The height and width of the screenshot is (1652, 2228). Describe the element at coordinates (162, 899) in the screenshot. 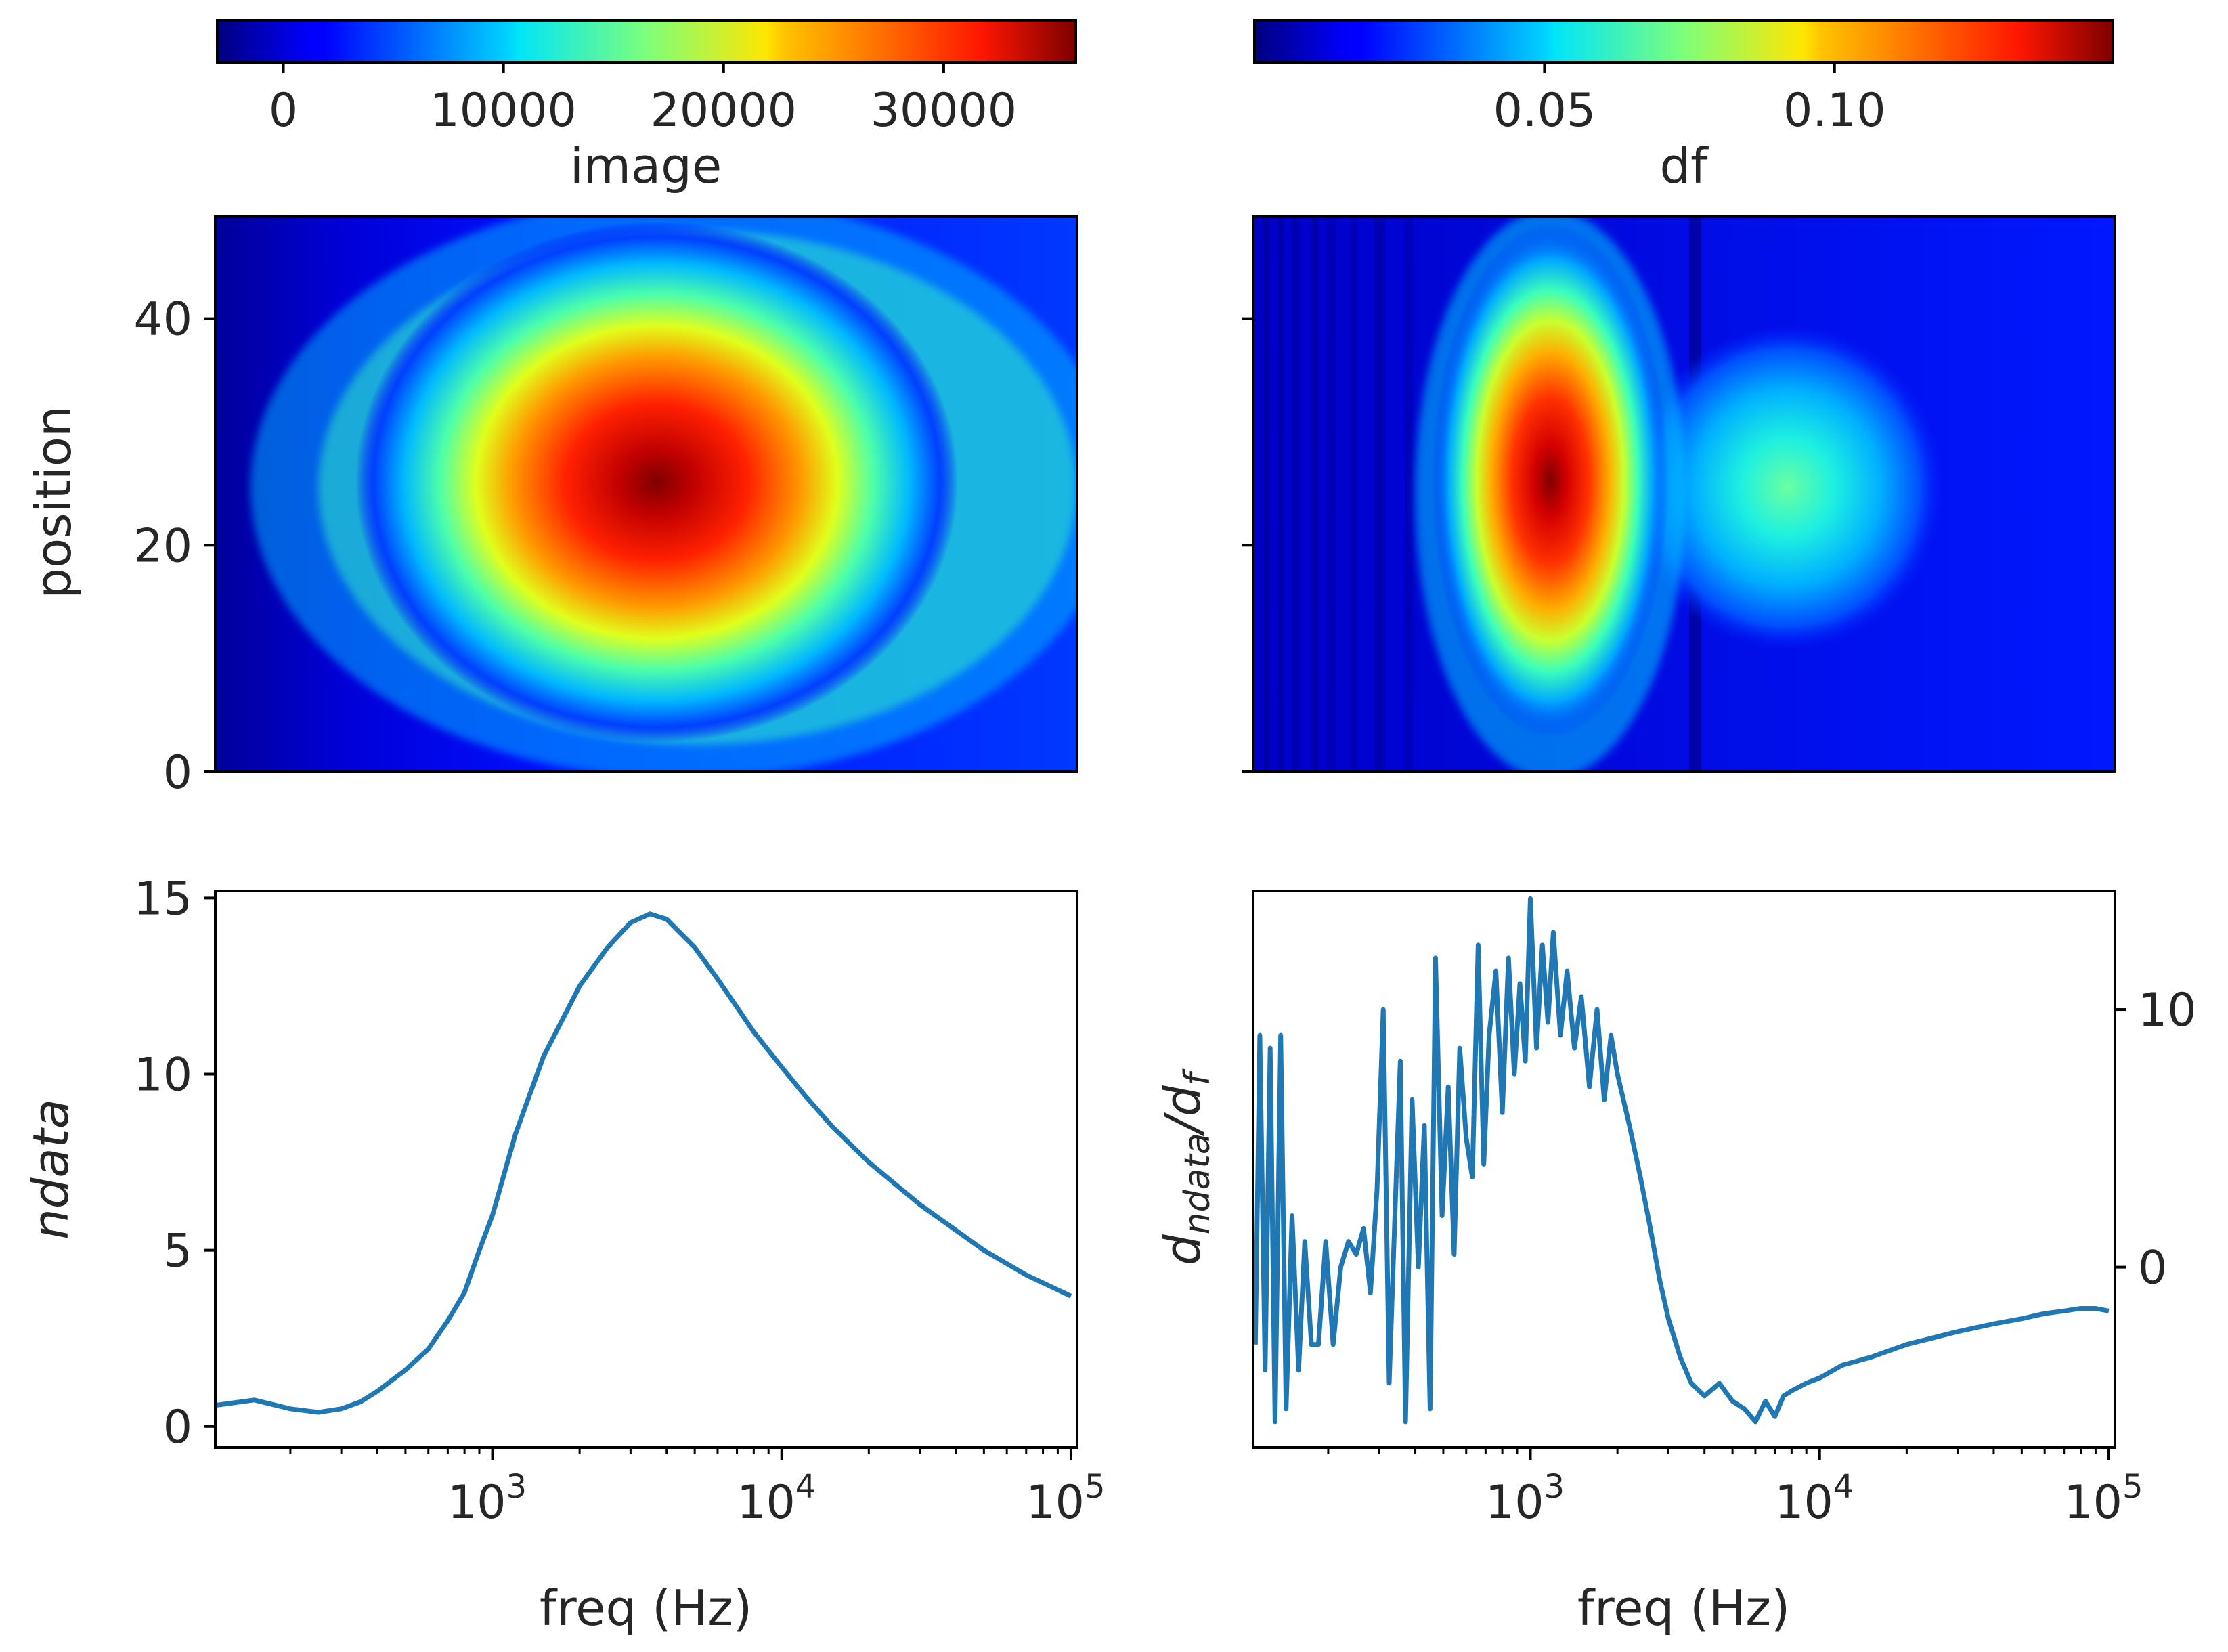

I see `ndata-ytick-label: 15` at that location.